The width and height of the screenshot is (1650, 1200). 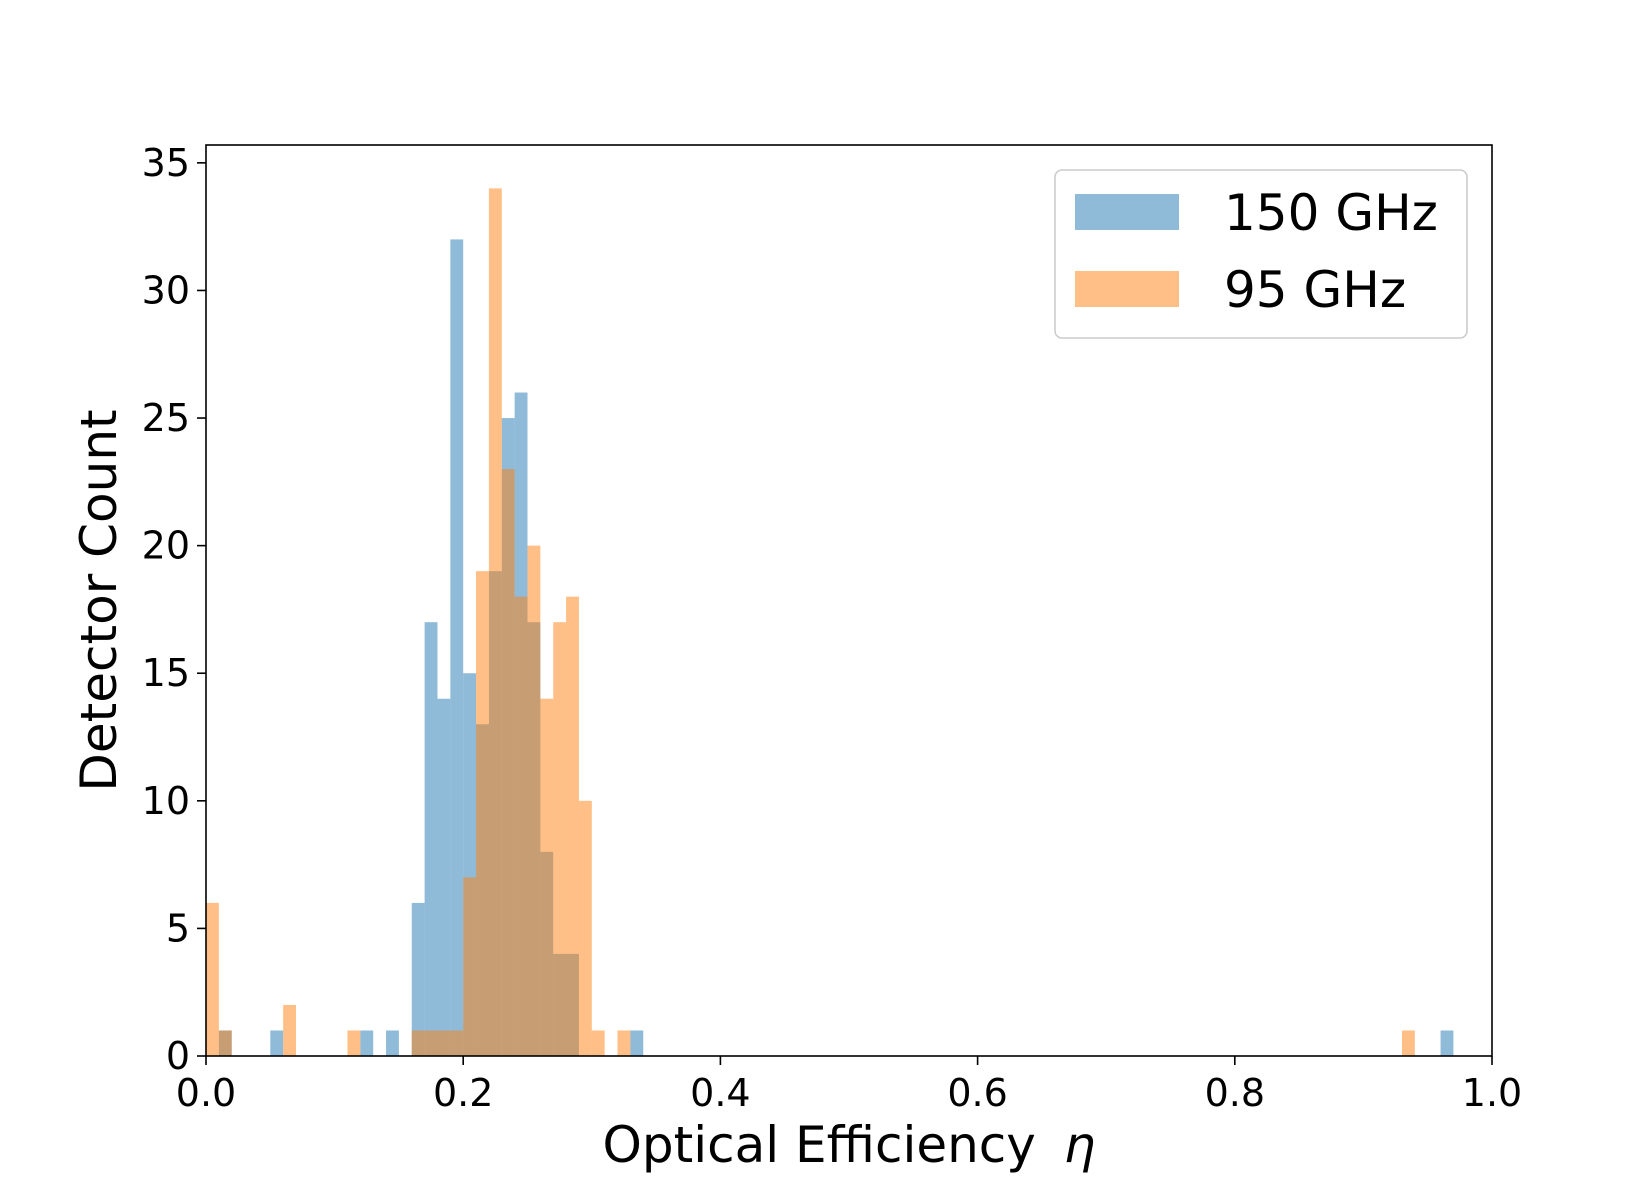 What do you see at coordinates (178, 928) in the screenshot?
I see `y-tick-label: 5` at bounding box center [178, 928].